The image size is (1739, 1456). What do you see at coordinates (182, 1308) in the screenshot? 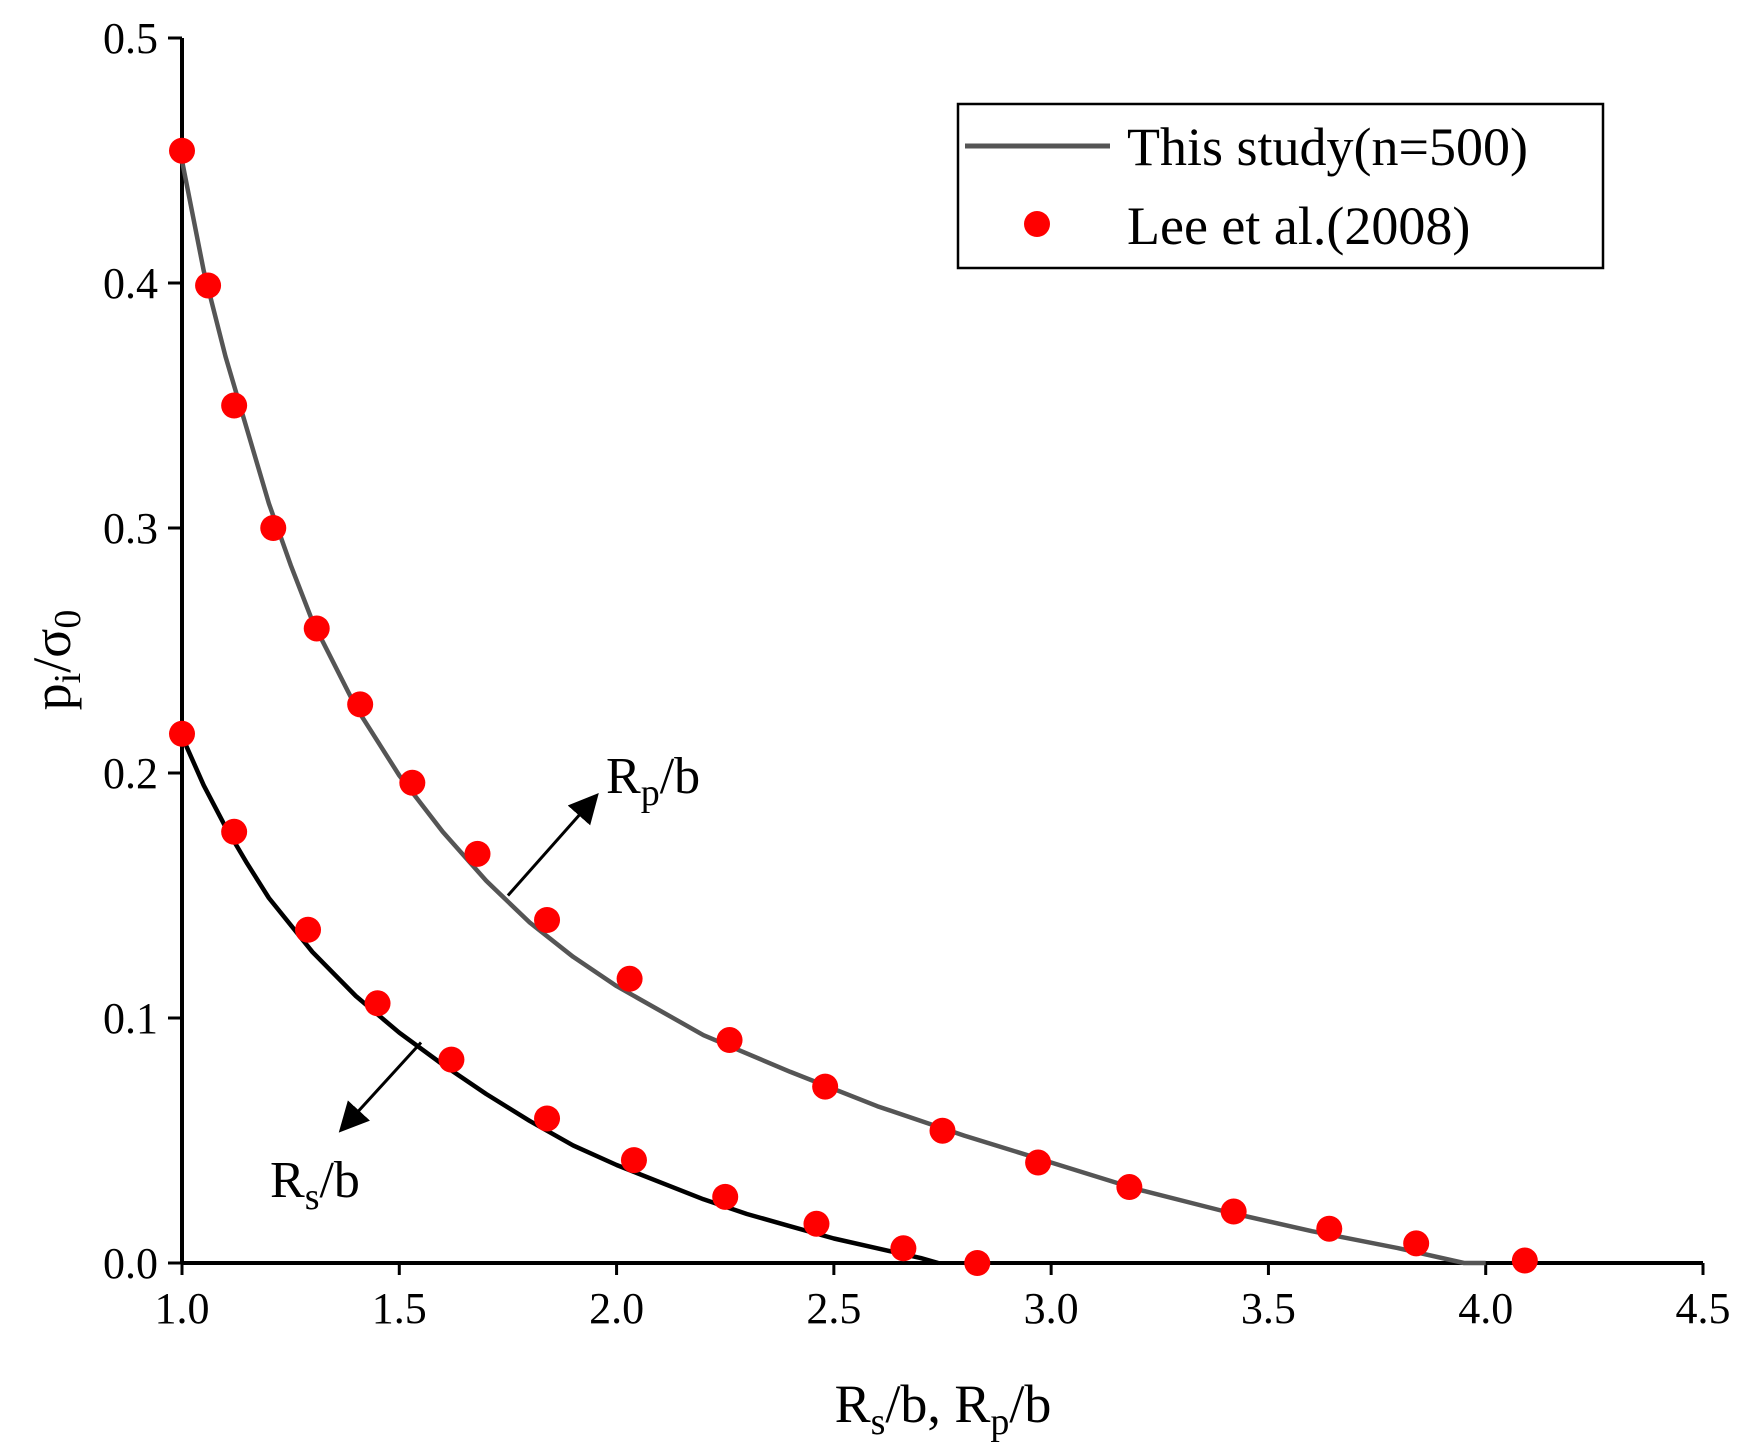
I see `x-tick-label: 1.0` at bounding box center [182, 1308].